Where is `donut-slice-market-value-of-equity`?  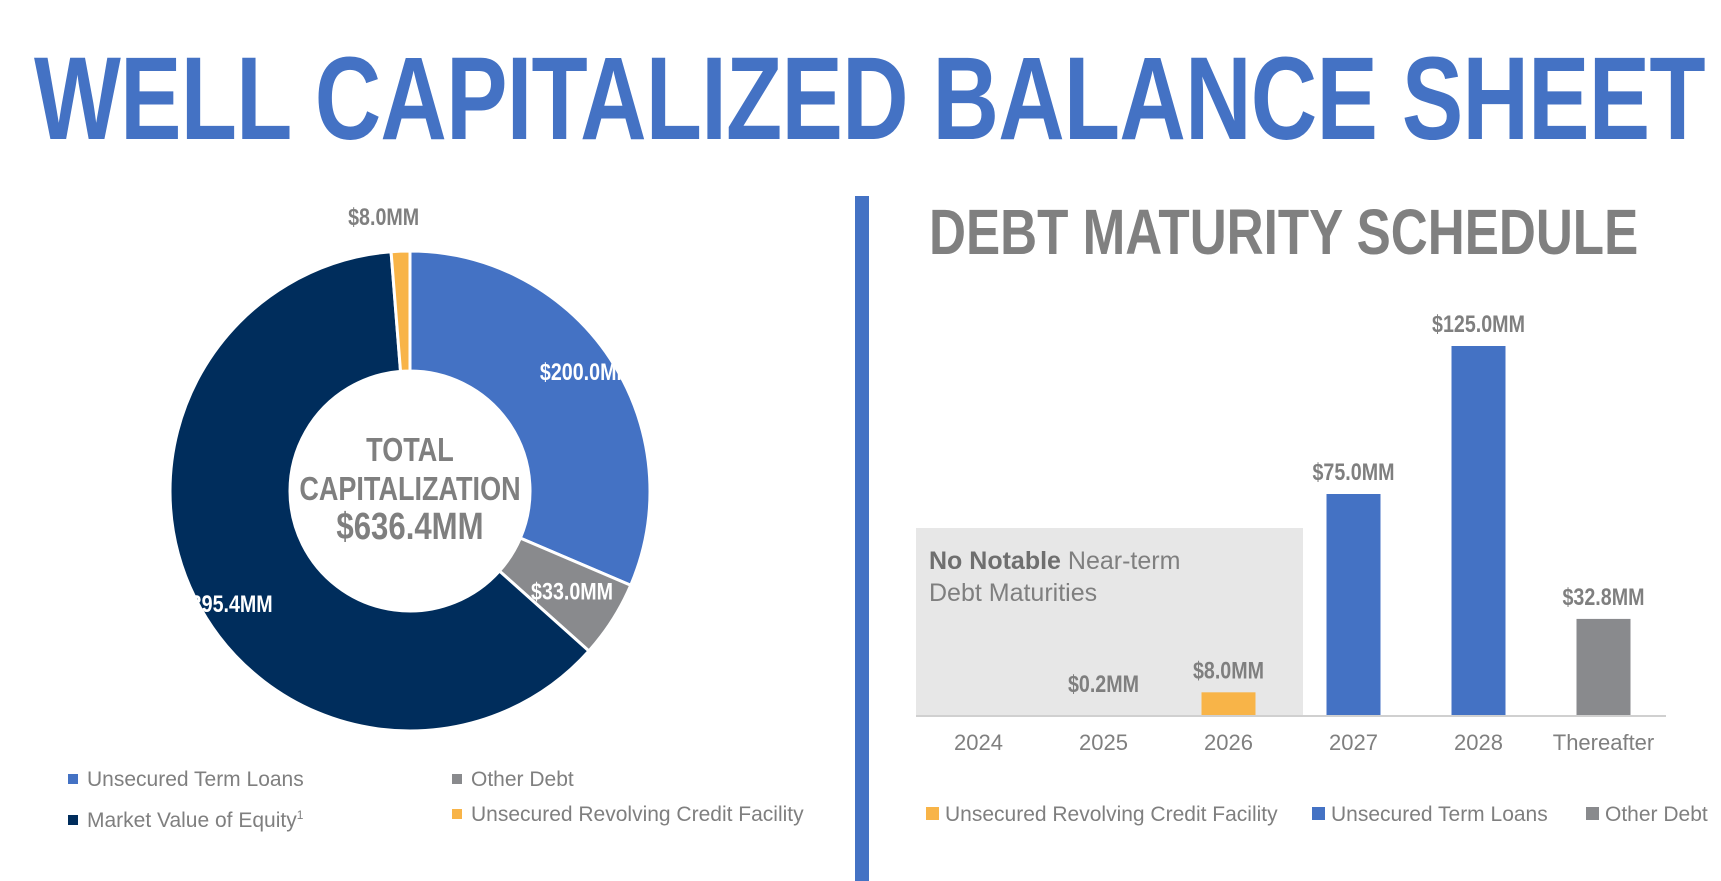
donut-slice-market-value-of-equity is located at coordinates (380, 491).